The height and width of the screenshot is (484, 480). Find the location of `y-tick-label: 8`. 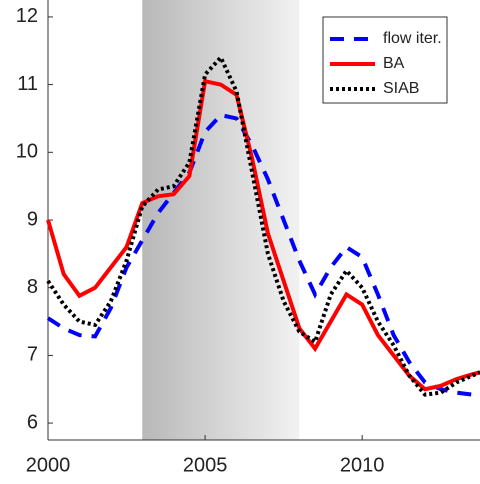

y-tick-label: 8 is located at coordinates (32, 287).